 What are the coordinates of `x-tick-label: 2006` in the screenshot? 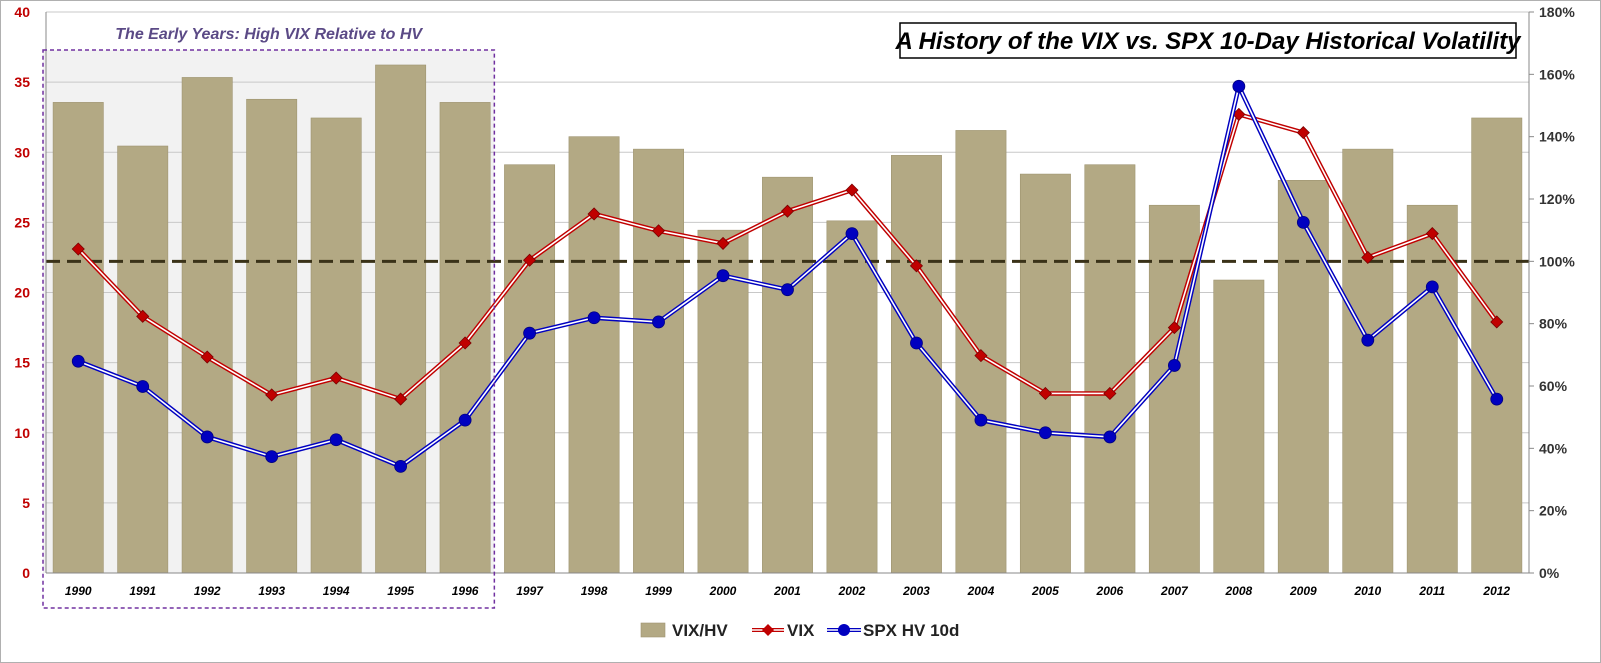 It's located at (1110, 591).